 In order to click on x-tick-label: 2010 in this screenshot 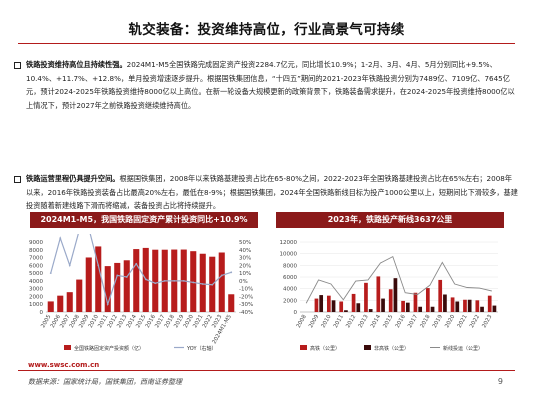, I will do `click(326, 322)`.